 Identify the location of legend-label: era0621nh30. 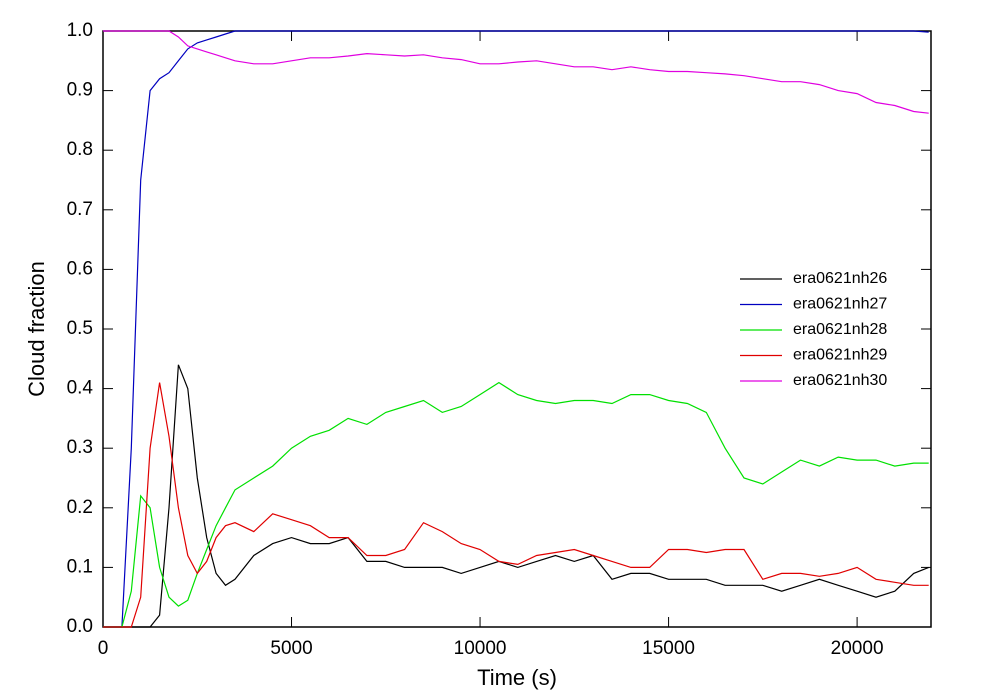
(840, 380).